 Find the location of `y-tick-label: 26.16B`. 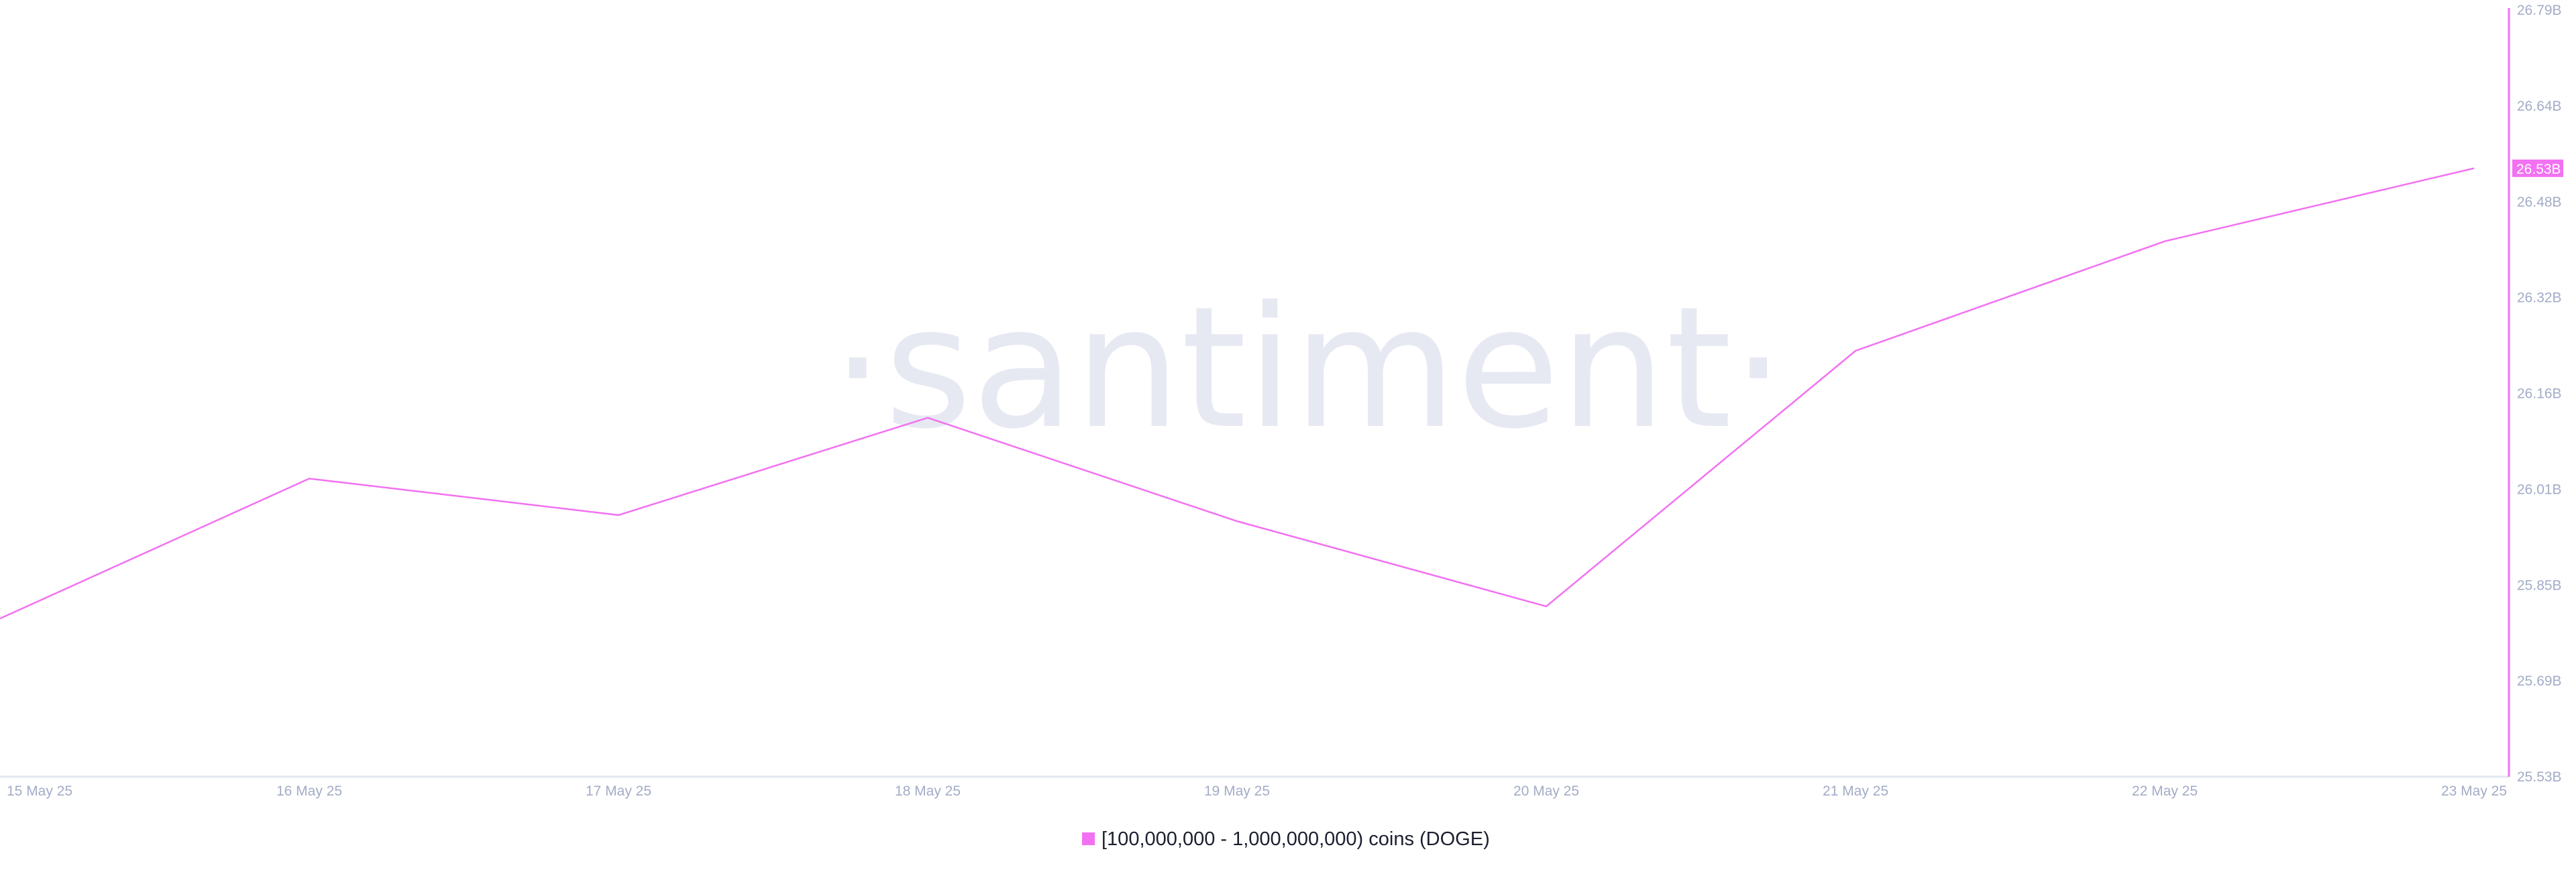

y-tick-label: 26.16B is located at coordinates (2539, 394).